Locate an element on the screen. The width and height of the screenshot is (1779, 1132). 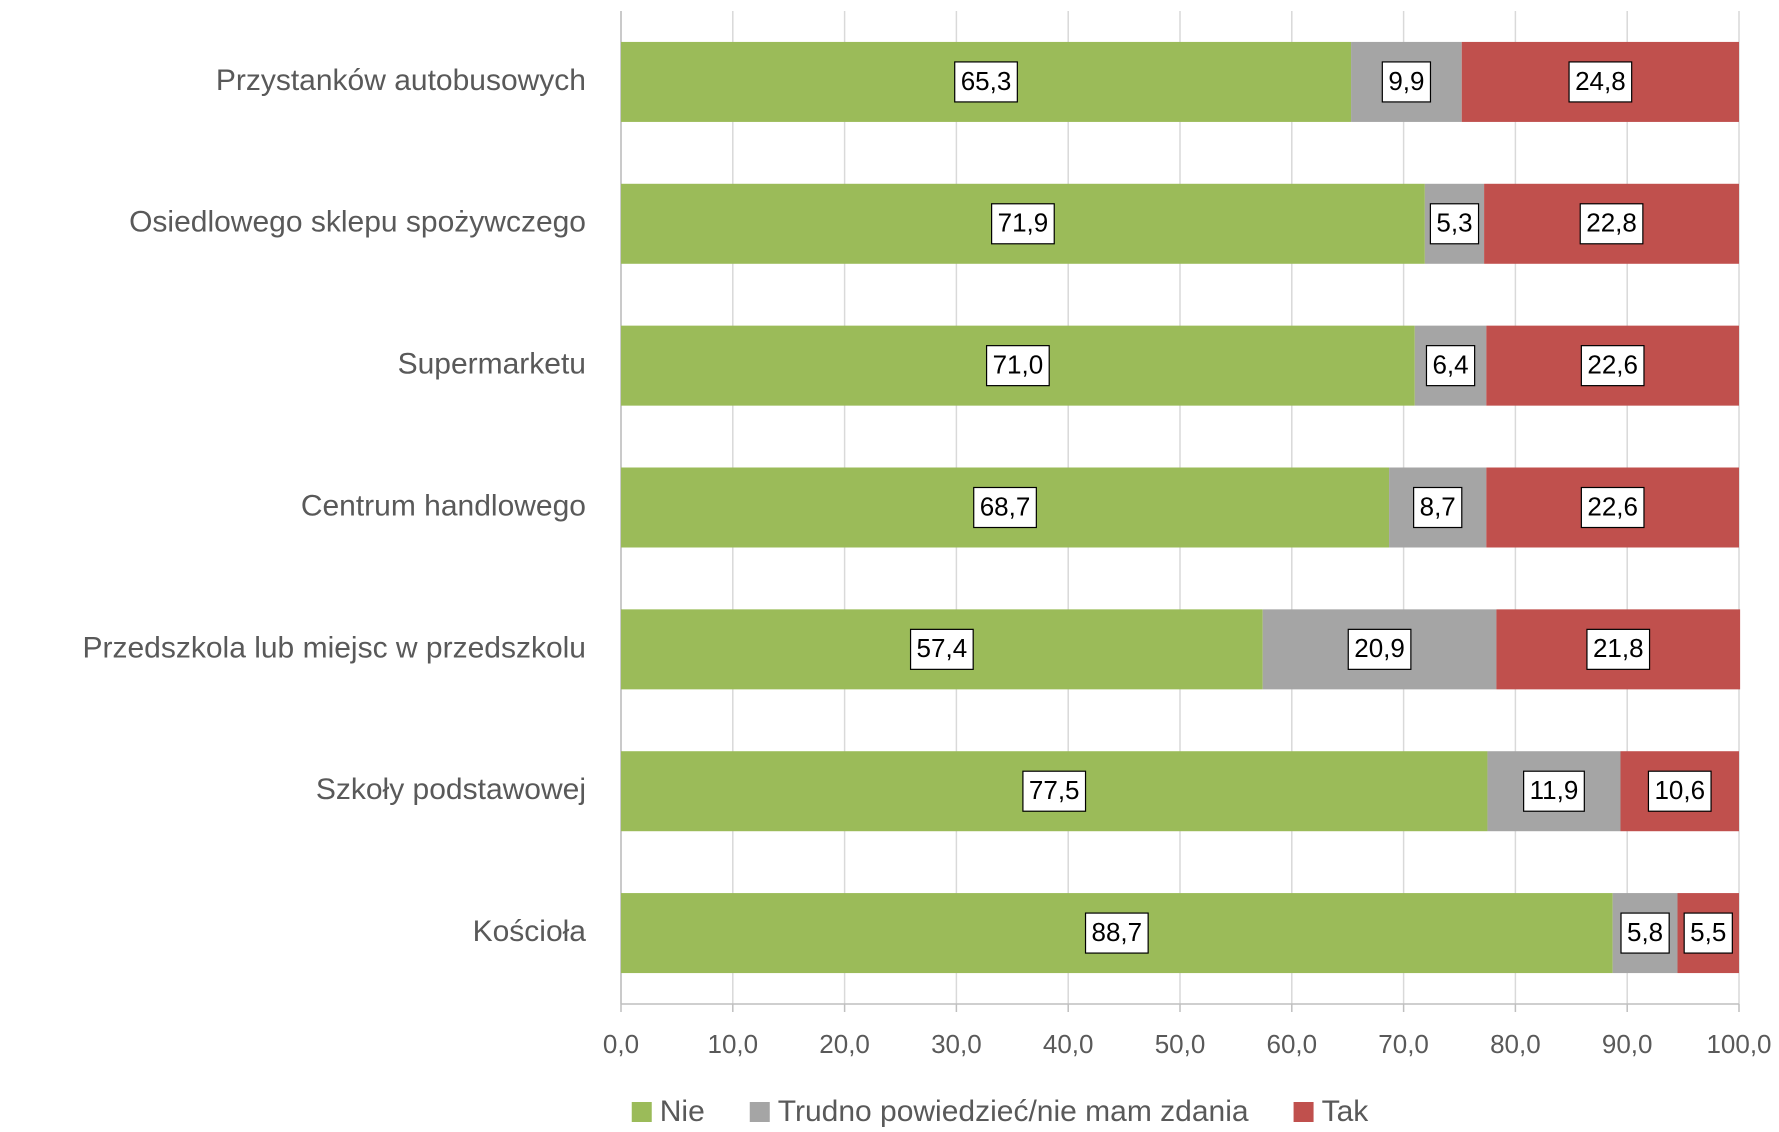
data-label-group: 71,0 is located at coordinates (1017, 366).